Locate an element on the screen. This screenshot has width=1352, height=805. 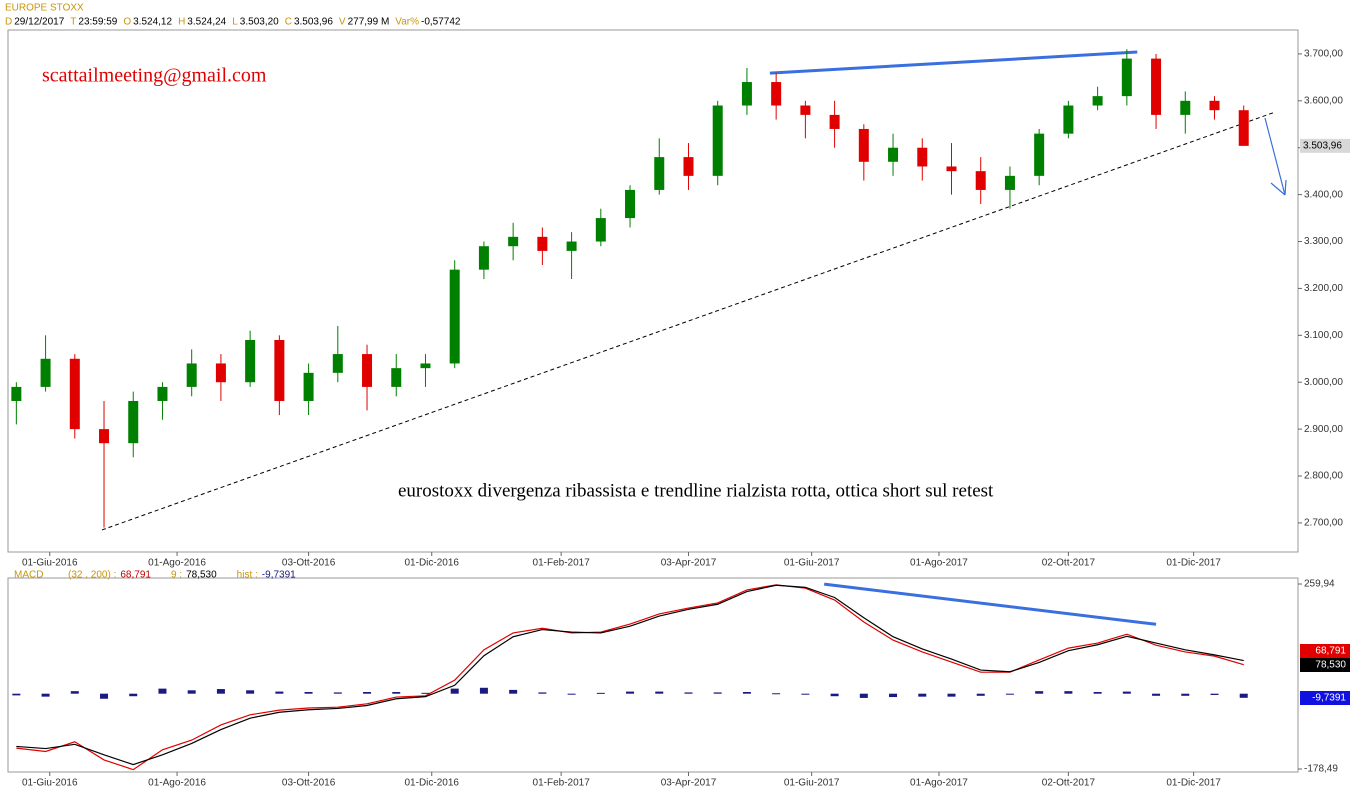
header-label: Var% is located at coordinates (407, 22).